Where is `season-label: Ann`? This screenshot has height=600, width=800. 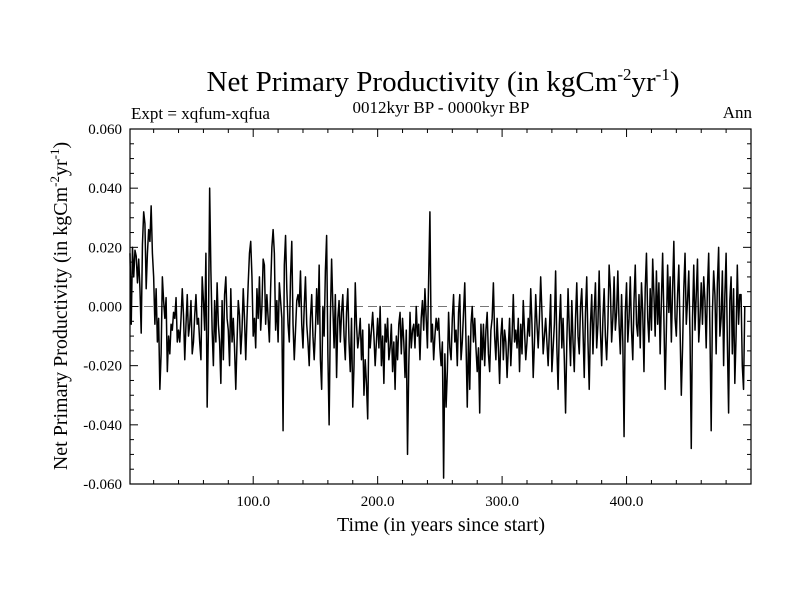 season-label: Ann is located at coordinates (738, 112).